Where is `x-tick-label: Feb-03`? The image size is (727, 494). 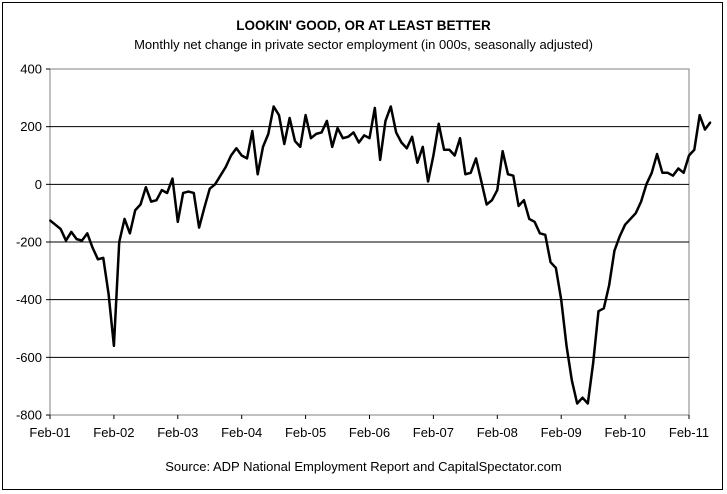 x-tick-label: Feb-03 is located at coordinates (177, 432).